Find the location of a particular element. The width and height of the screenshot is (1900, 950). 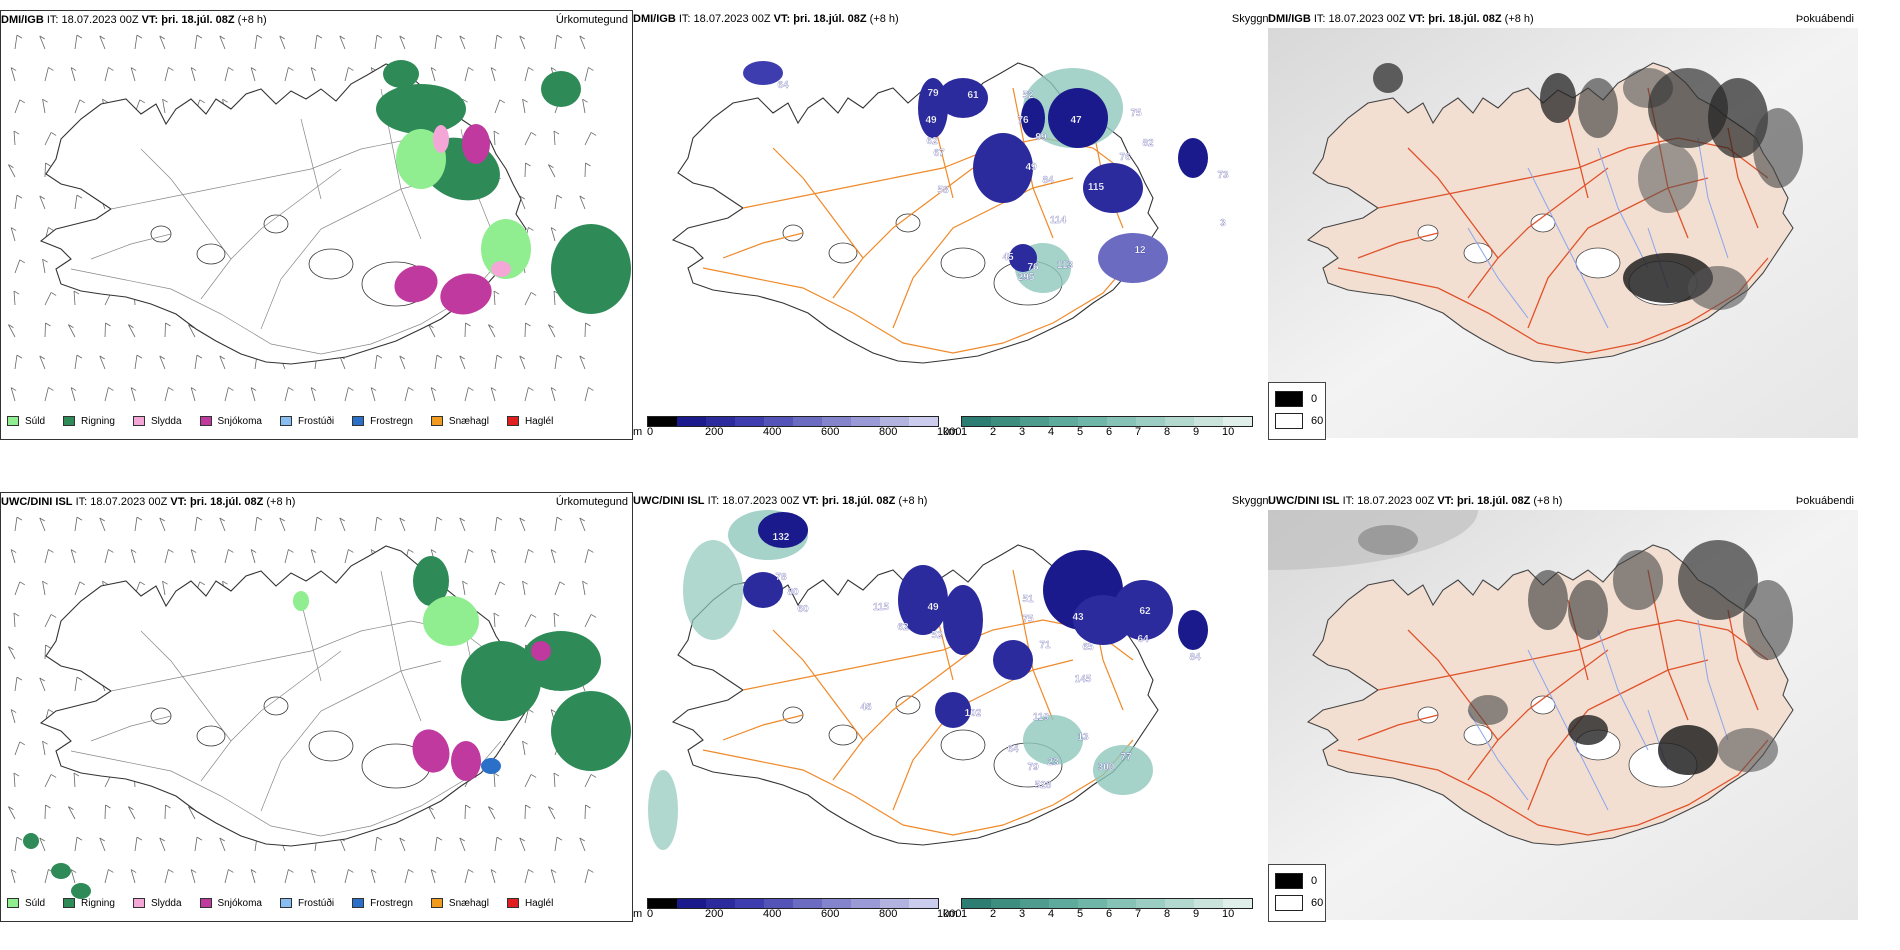

cloud-base-value: 61 is located at coordinates (973, 95).